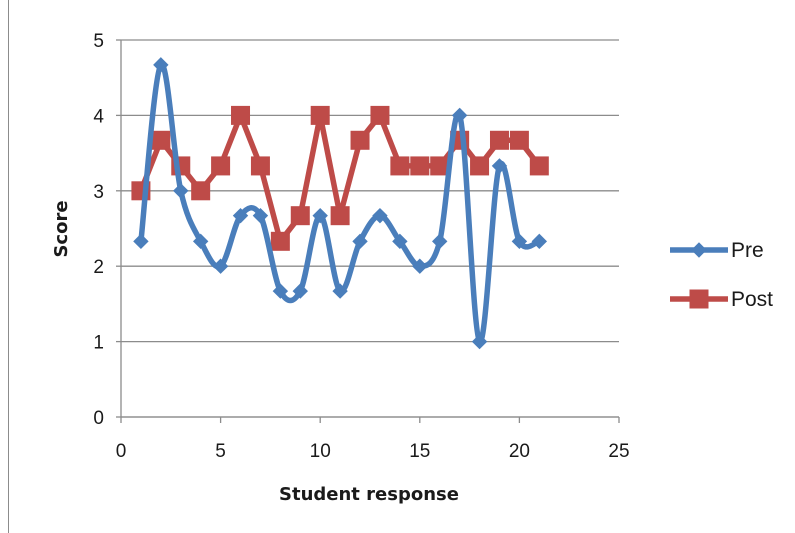 This screenshot has height=533, width=795. Describe the element at coordinates (61, 228) in the screenshot. I see `y-axis-title: Score` at that location.